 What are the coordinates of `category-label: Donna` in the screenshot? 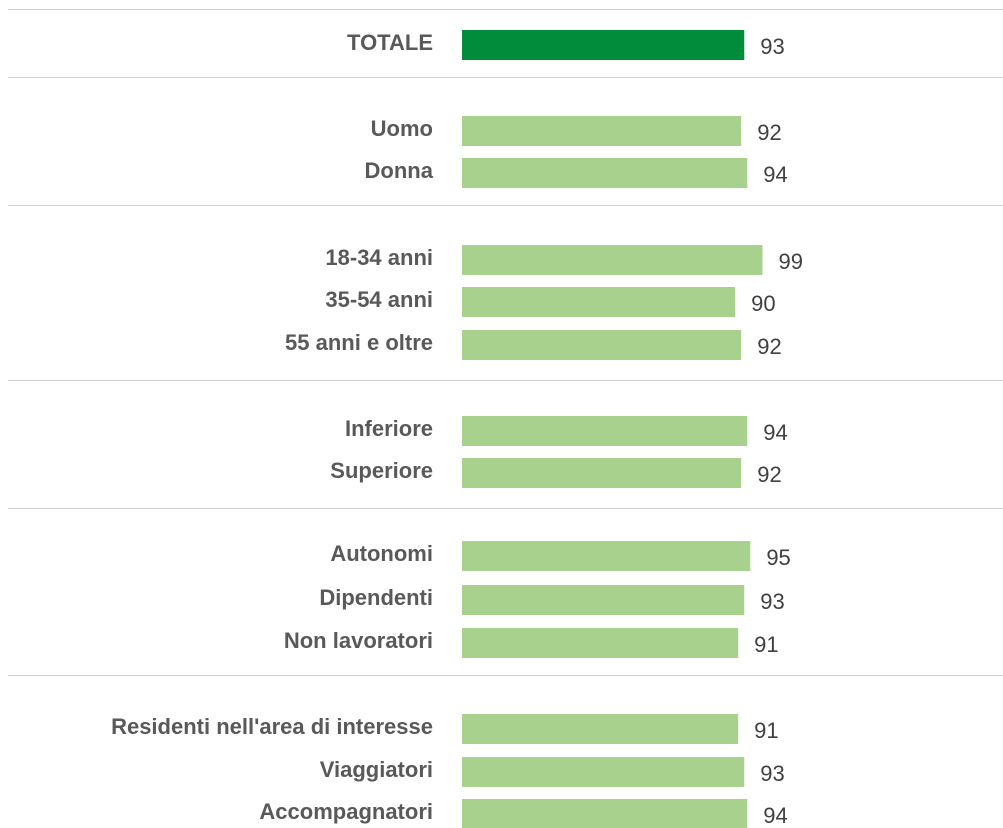 It's located at (399, 170).